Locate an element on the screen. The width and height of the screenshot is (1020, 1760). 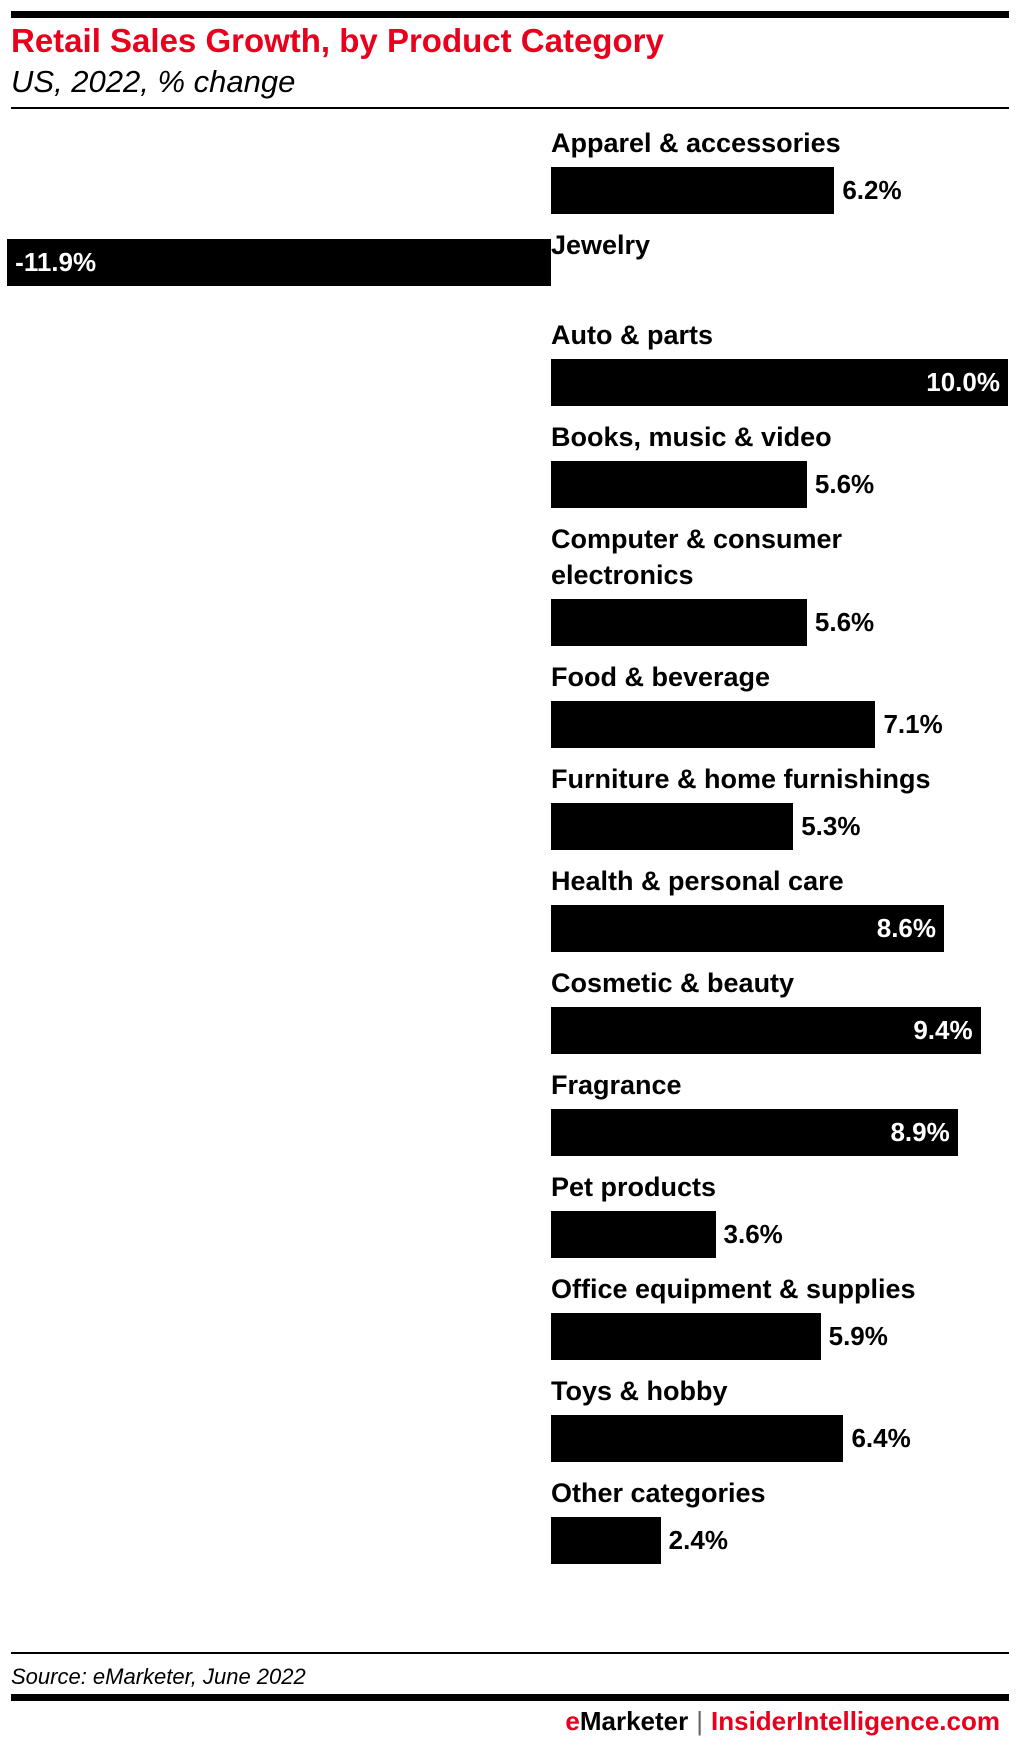
header-divider is located at coordinates (510, 108).